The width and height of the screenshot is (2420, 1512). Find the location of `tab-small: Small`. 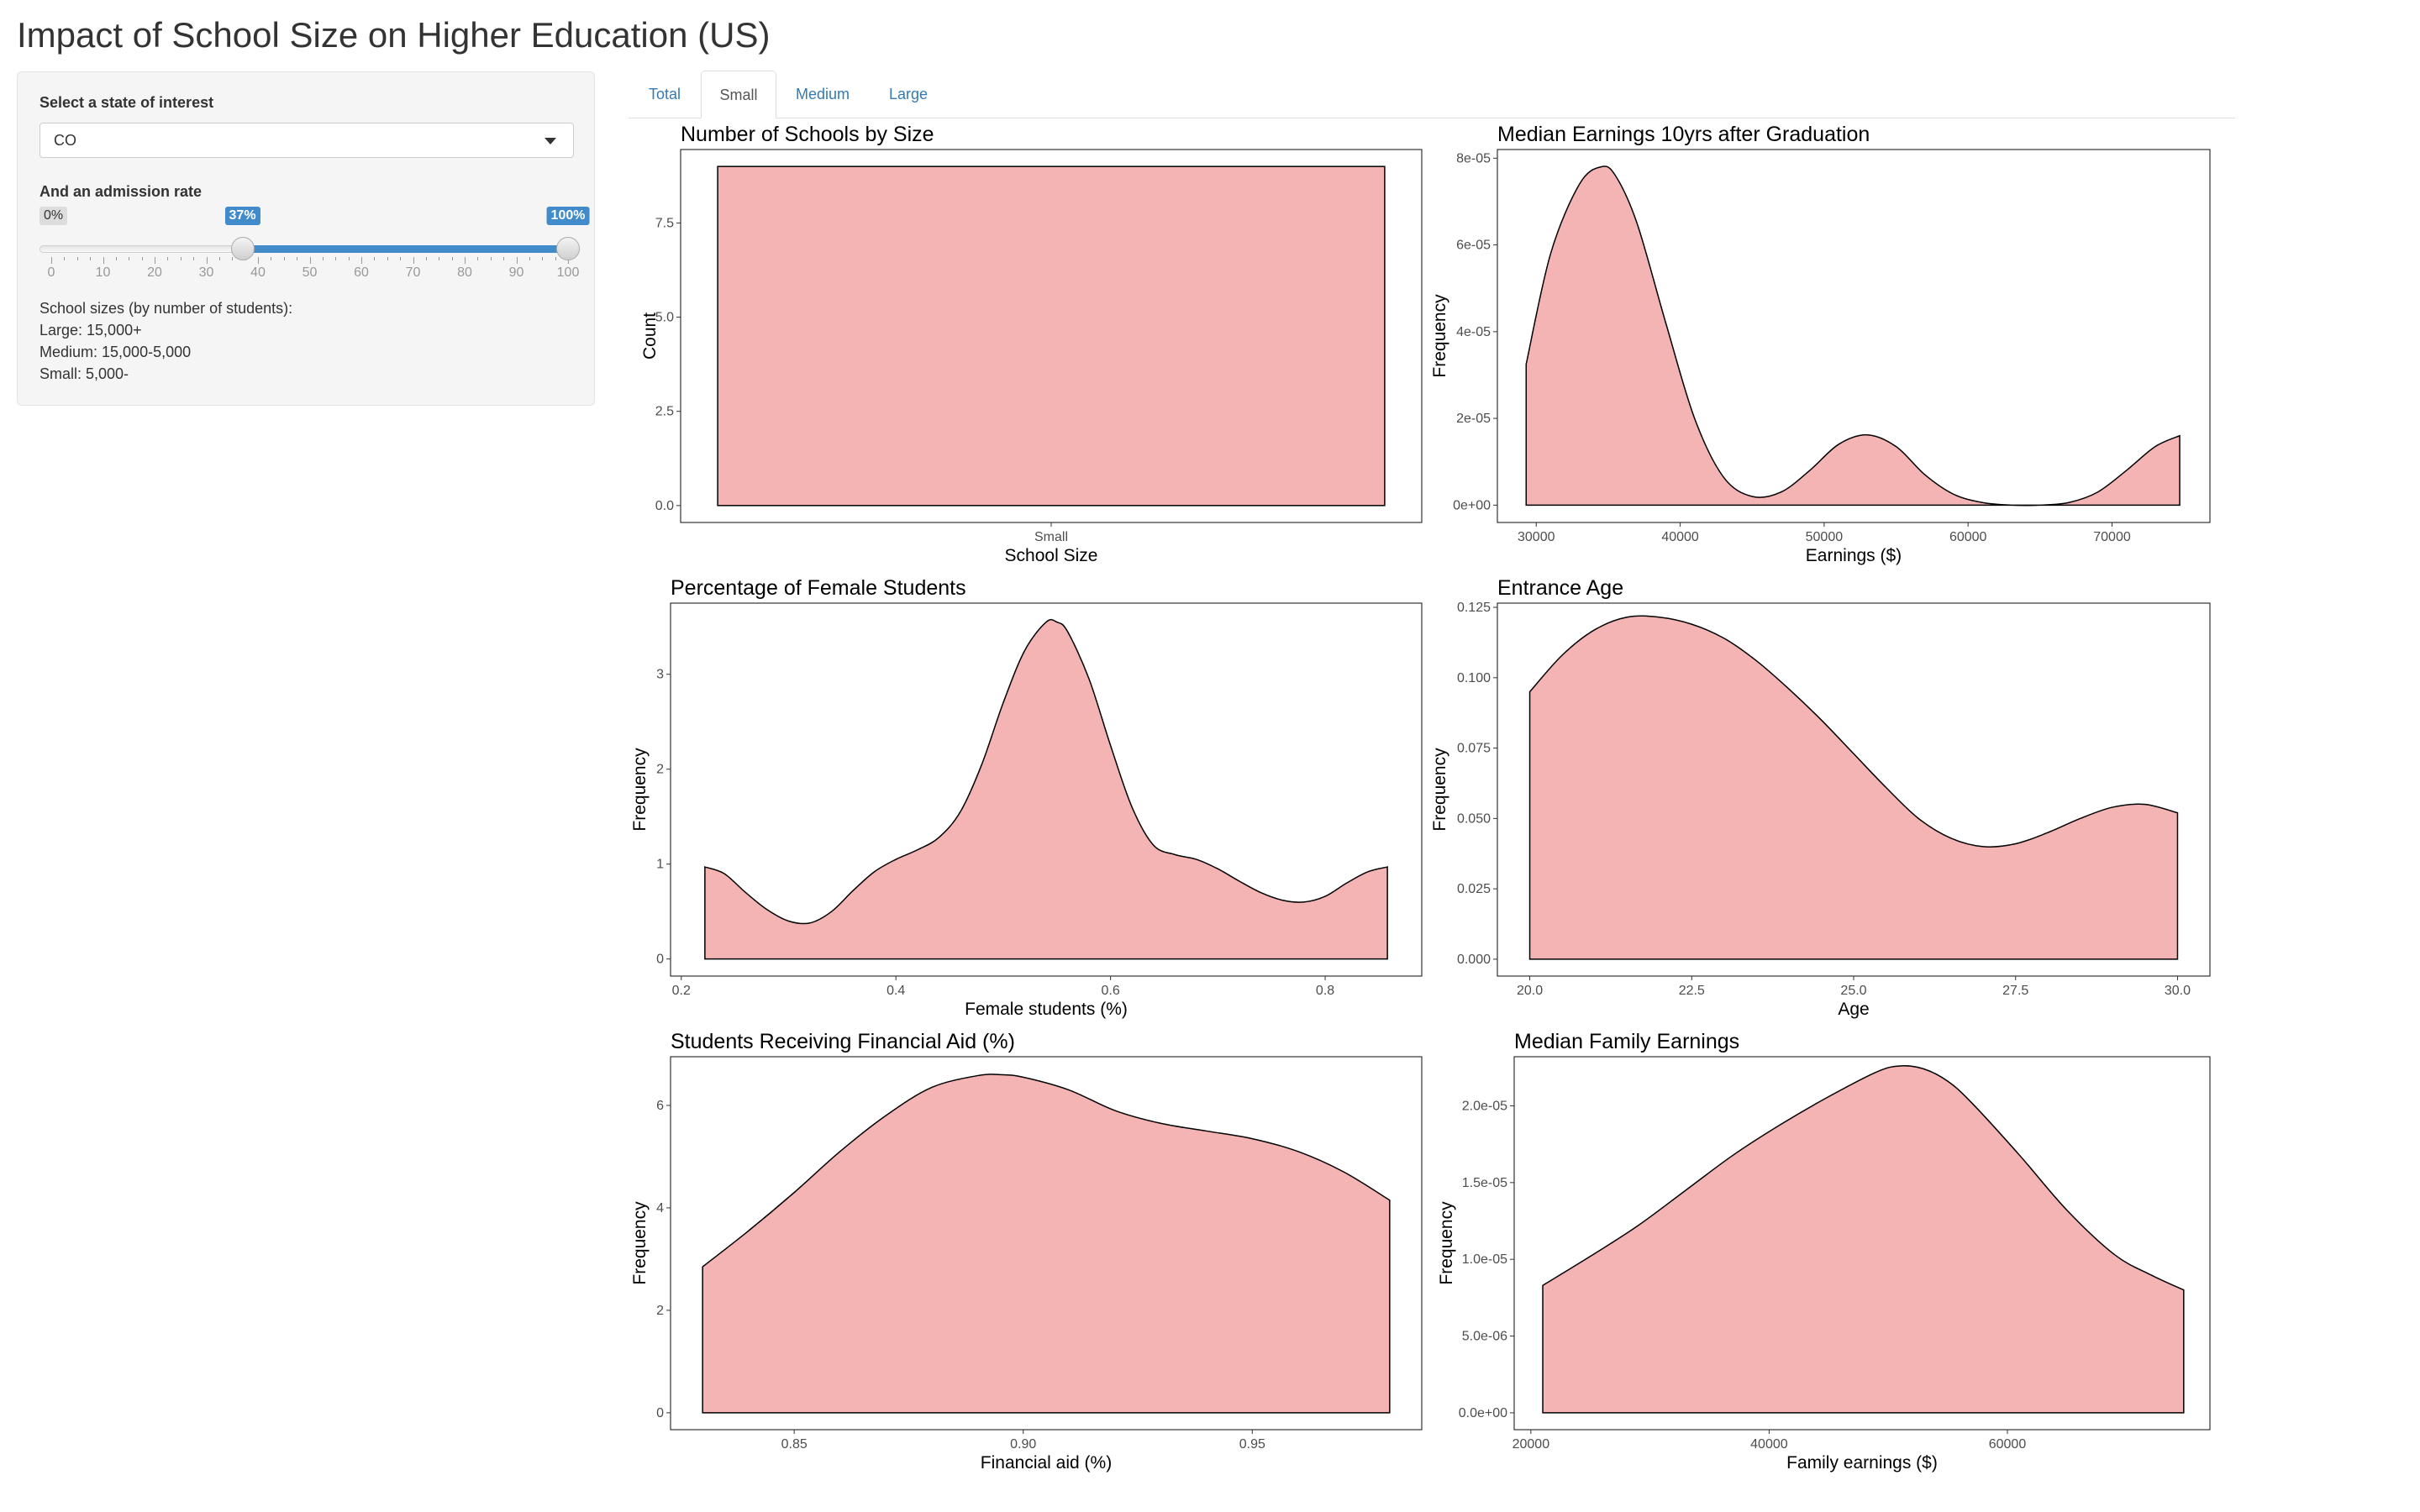

tab-small: Small is located at coordinates (738, 94).